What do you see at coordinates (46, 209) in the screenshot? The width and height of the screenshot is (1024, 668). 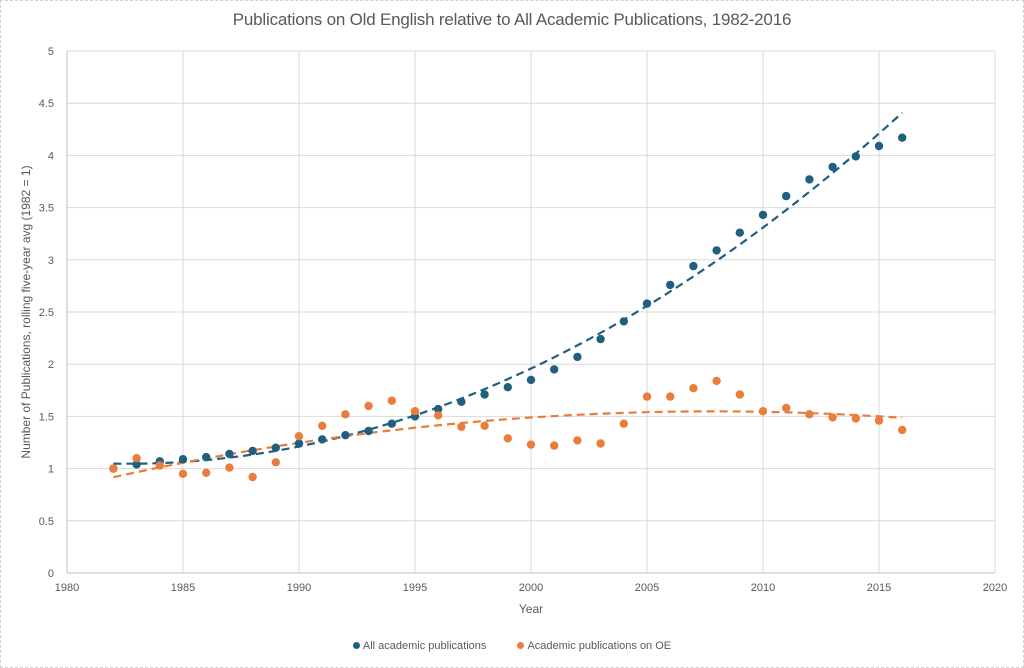 I see `y-tick-label: 3.5` at bounding box center [46, 209].